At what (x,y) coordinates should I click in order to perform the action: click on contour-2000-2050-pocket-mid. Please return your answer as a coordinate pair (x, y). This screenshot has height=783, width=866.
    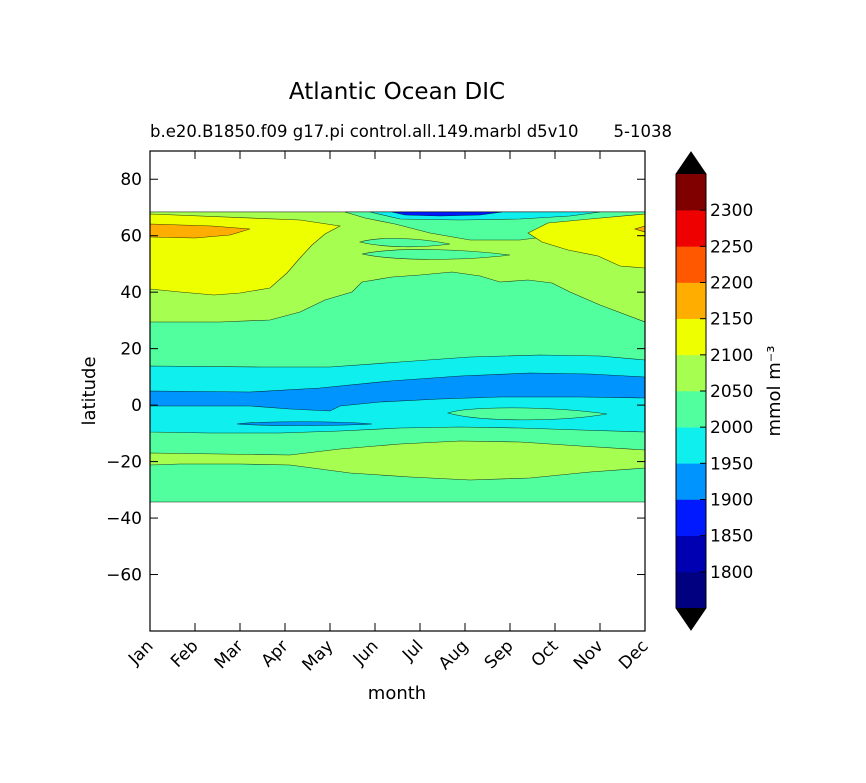
    Looking at the image, I should click on (404, 243).